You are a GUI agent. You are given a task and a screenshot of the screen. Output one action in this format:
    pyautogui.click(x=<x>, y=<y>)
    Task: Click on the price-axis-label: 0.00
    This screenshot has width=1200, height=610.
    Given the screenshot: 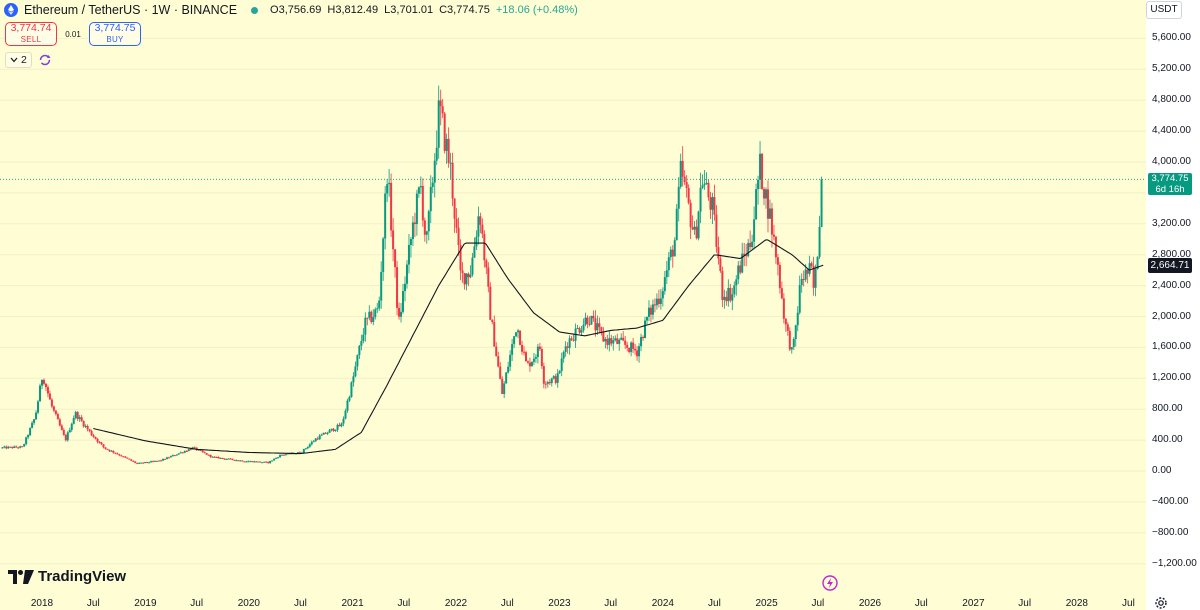 What is the action you would take?
    pyautogui.click(x=1162, y=470)
    